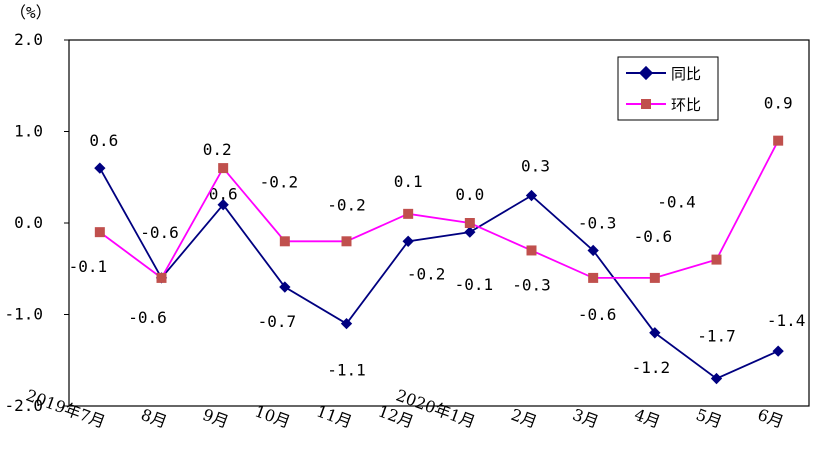 This screenshot has width=814, height=464. What do you see at coordinates (686, 74) in the screenshot?
I see `legend-label-tongbi: 同比` at bounding box center [686, 74].